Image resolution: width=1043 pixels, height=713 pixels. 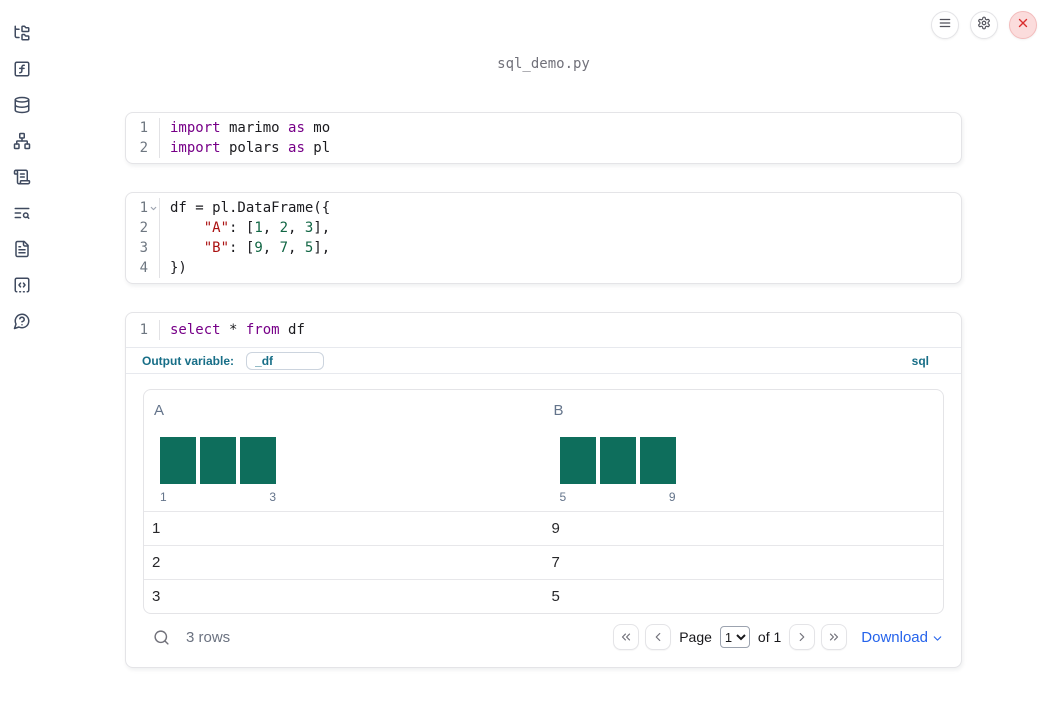 What do you see at coordinates (216, 228) in the screenshot?
I see `code-token: "A"` at bounding box center [216, 228].